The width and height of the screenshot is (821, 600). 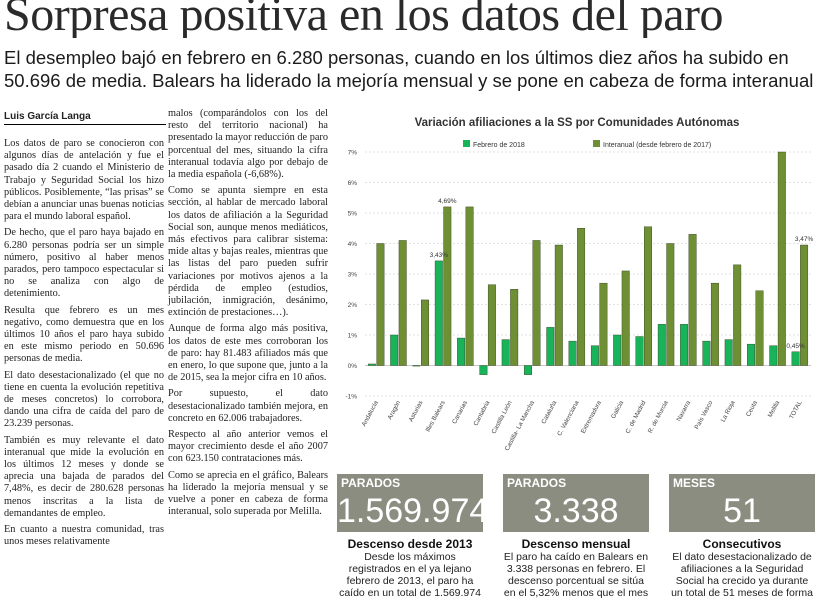 What do you see at coordinates (752, 408) in the screenshot?
I see `x-category-label: Ceuta` at bounding box center [752, 408].